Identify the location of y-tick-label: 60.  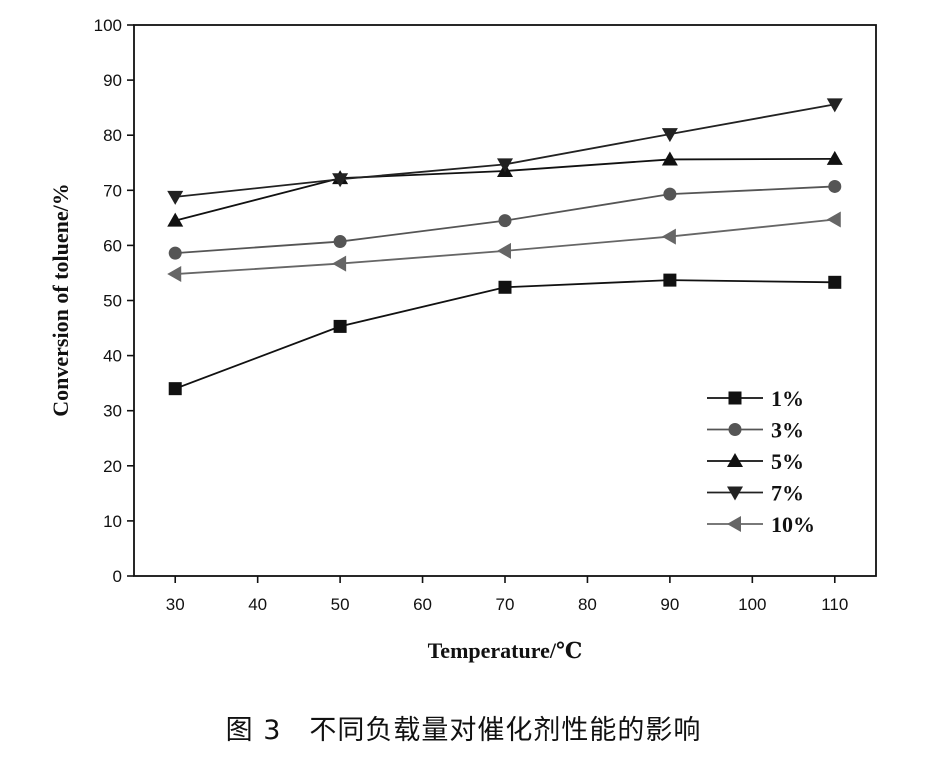
(112, 245).